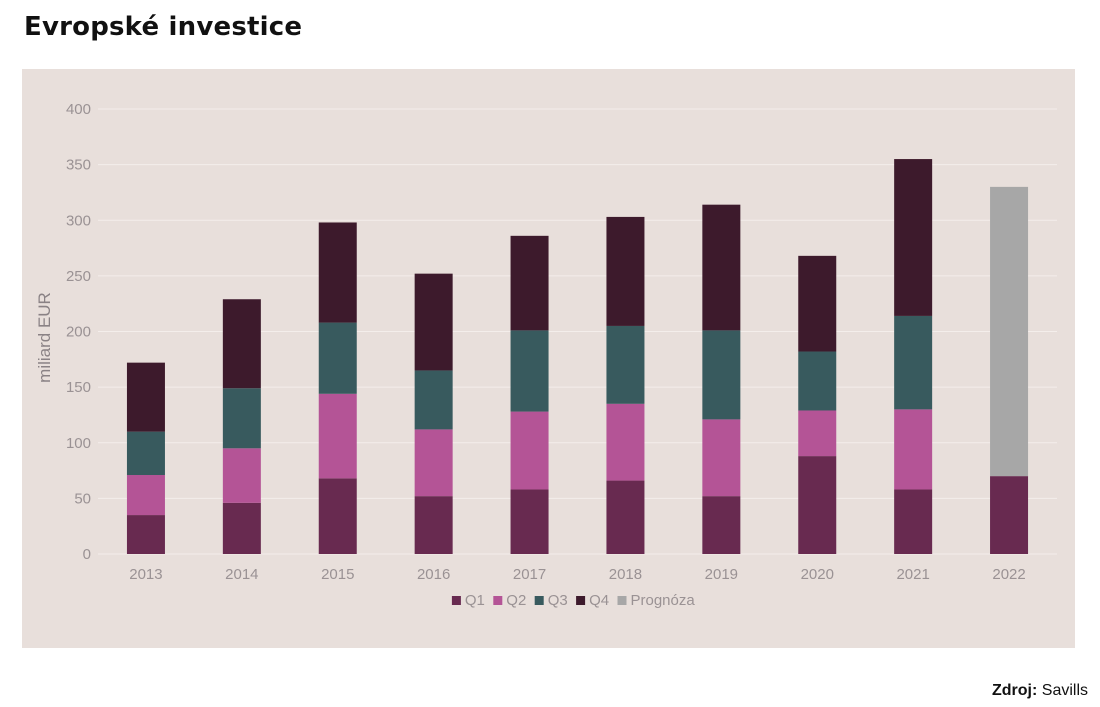 This screenshot has width=1100, height=707. Describe the element at coordinates (913, 449) in the screenshot. I see `bar-2021-q2` at that location.